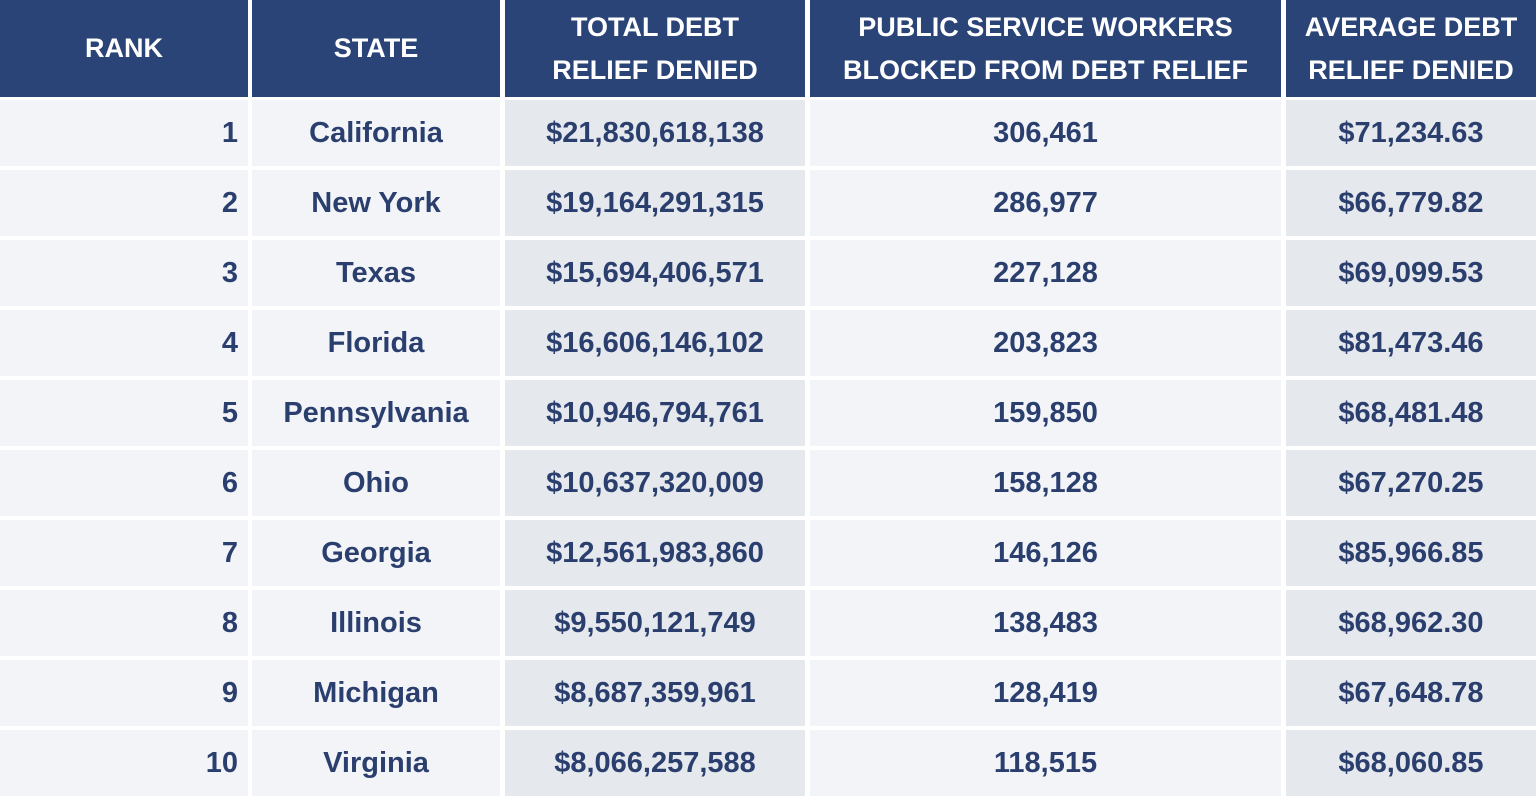 Image resolution: width=1536 pixels, height=800 pixels. I want to click on table-cell: $9,550,121,749, so click(655, 623).